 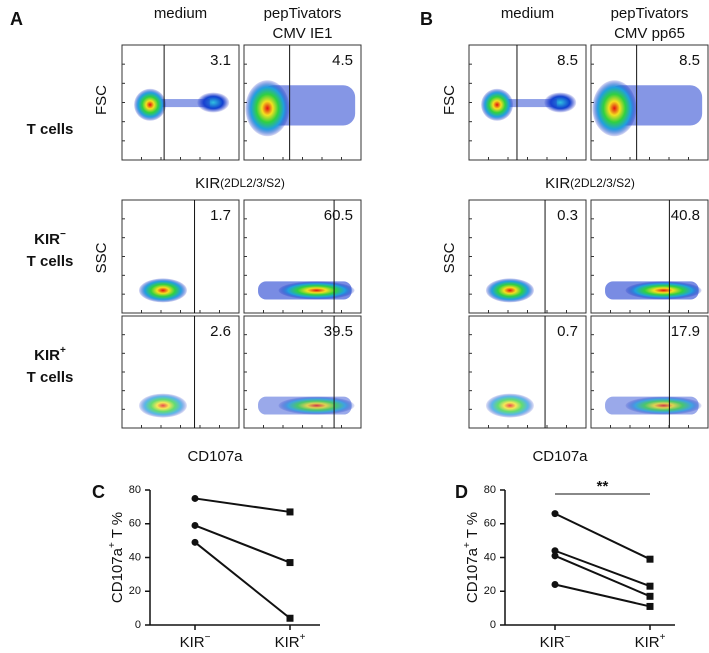 I want to click on flow-plot: 4.5, so click(x=302, y=102).